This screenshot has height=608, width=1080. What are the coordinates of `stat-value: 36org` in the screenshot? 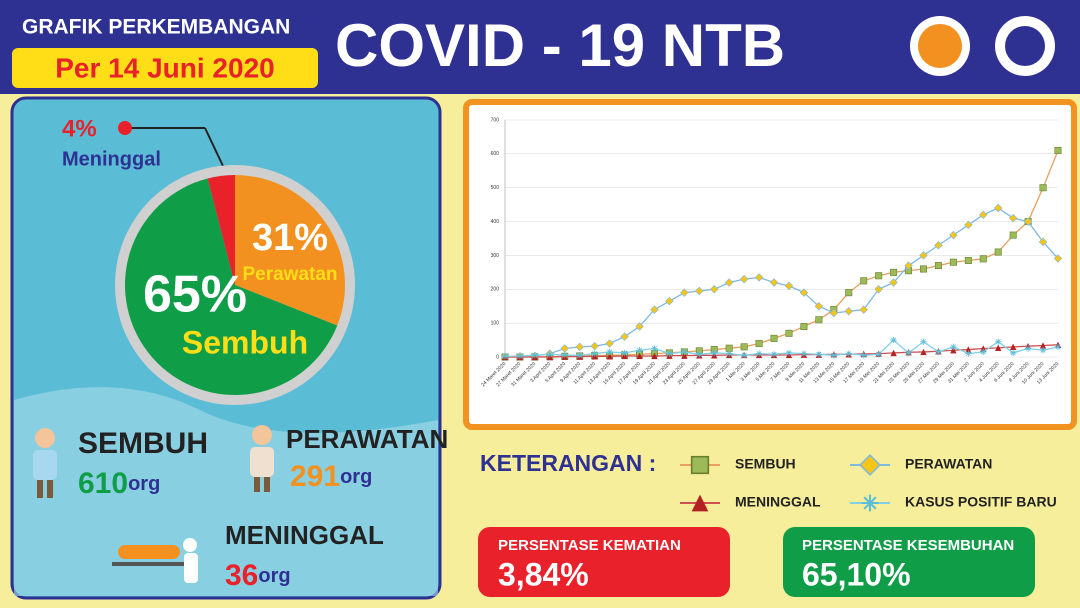 It's located at (258, 575).